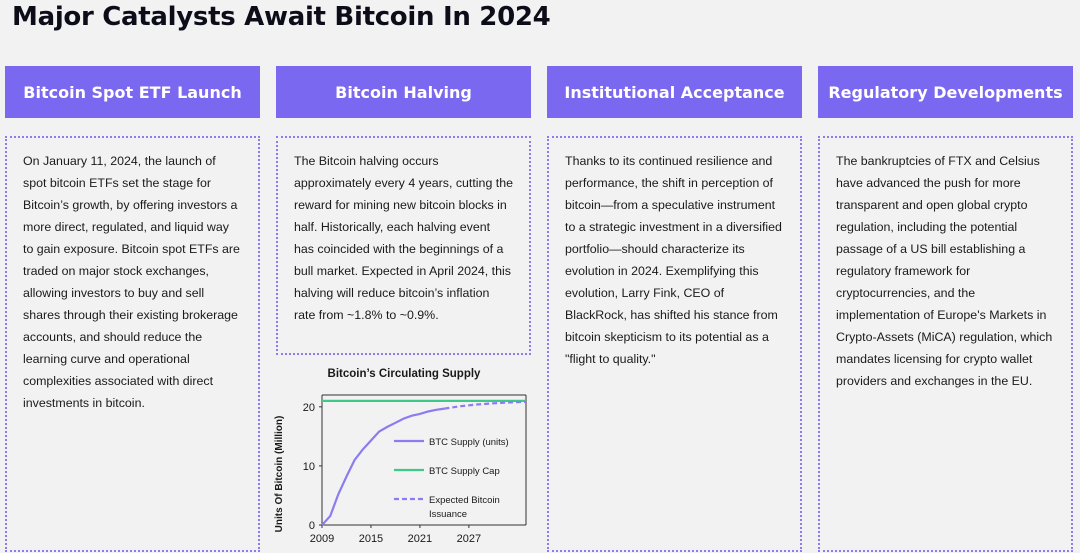  Describe the element at coordinates (309, 408) in the screenshot. I see `y-tick-label: 20` at that location.